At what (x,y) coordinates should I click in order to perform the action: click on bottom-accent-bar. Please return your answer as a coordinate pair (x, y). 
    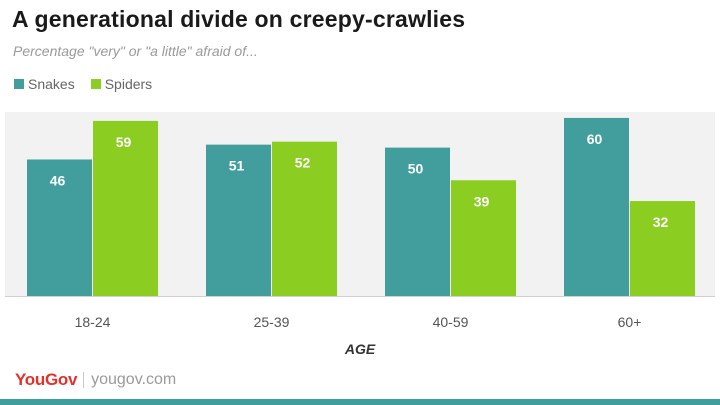
    Looking at the image, I should click on (360, 402).